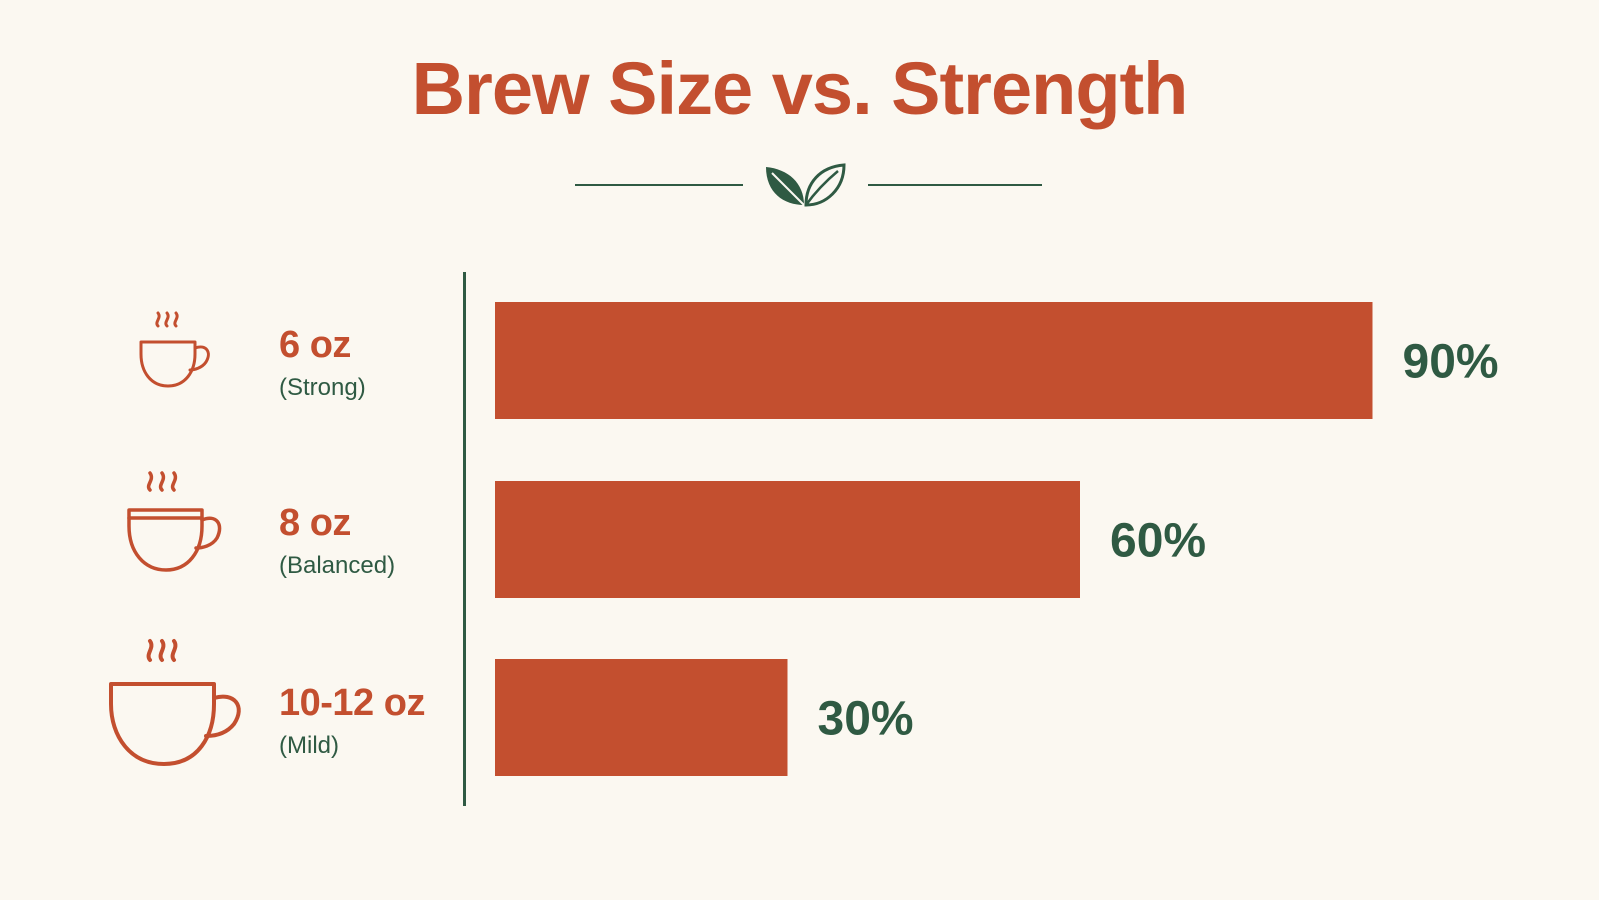 The width and height of the screenshot is (1599, 900). What do you see at coordinates (800, 88) in the screenshot?
I see `chart-title: Brew Size vs. Strength` at bounding box center [800, 88].